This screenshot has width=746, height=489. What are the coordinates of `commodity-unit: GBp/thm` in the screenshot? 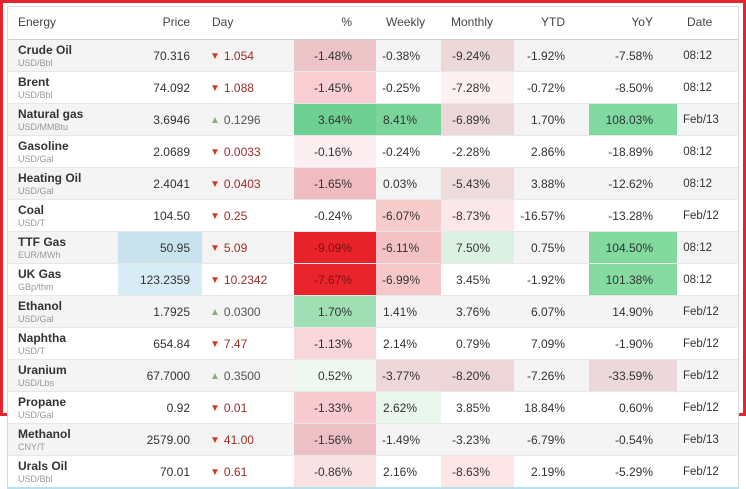 It's located at (36, 286).